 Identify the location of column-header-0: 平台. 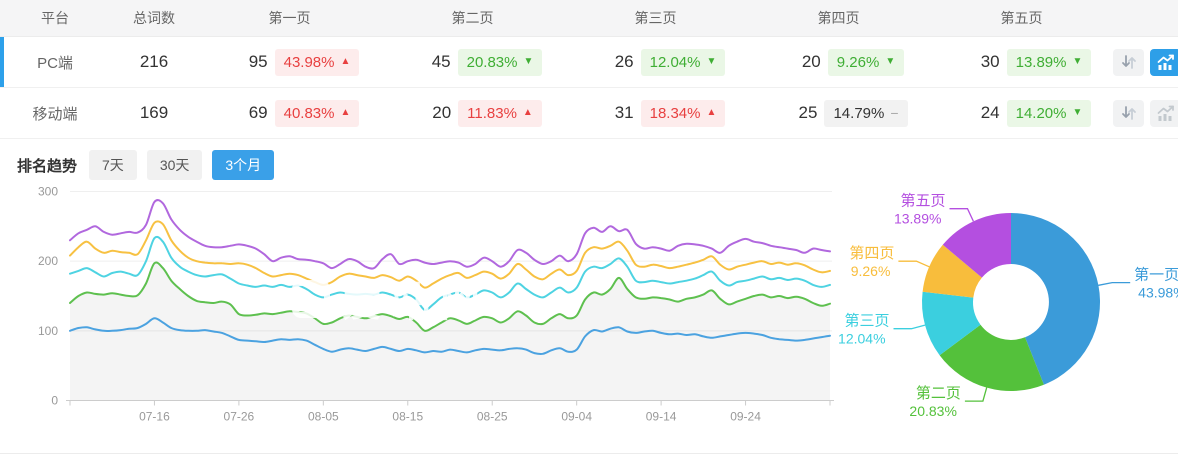
(55, 18).